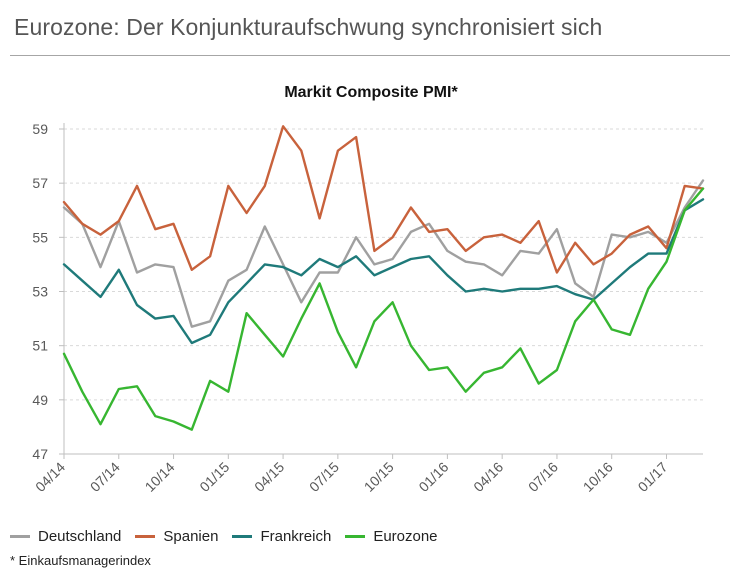 This screenshot has height=577, width=742. Describe the element at coordinates (242, 536) in the screenshot. I see `legend-swatch-frankreich` at that location.